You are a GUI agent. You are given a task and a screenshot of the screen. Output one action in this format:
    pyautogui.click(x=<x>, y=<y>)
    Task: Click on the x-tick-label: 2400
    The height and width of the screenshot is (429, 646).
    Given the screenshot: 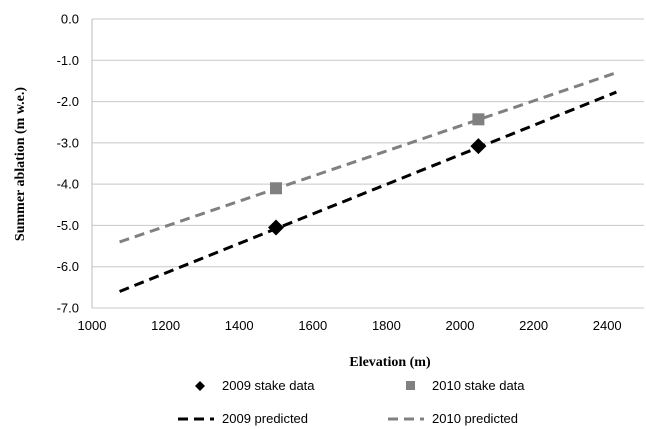 What is the action you would take?
    pyautogui.click(x=607, y=325)
    